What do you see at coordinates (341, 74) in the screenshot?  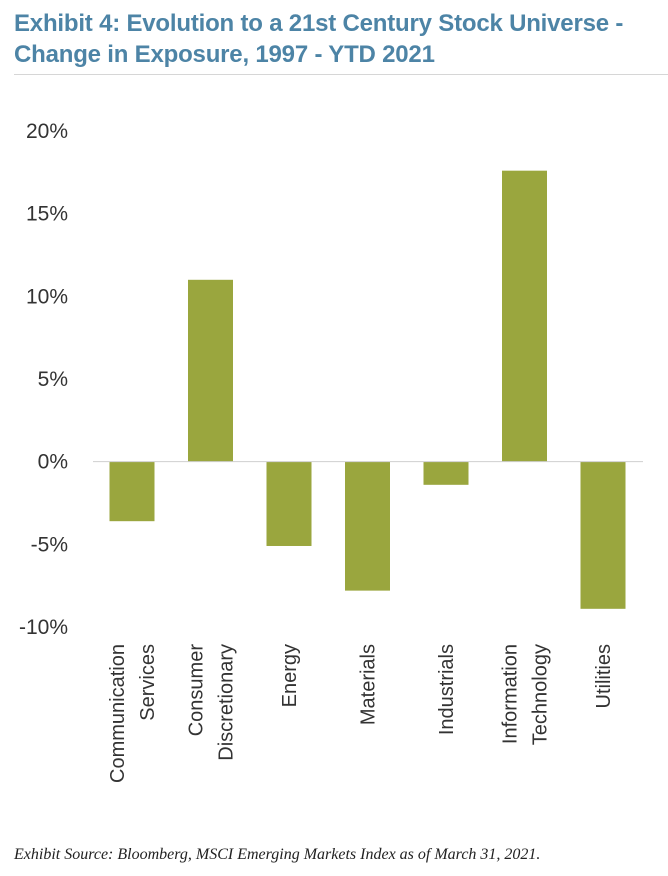 I see `title-divider` at bounding box center [341, 74].